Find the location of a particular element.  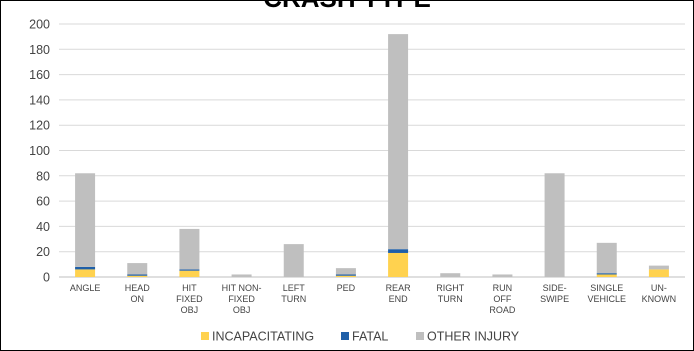

x-tick-label: PED is located at coordinates (346, 288).